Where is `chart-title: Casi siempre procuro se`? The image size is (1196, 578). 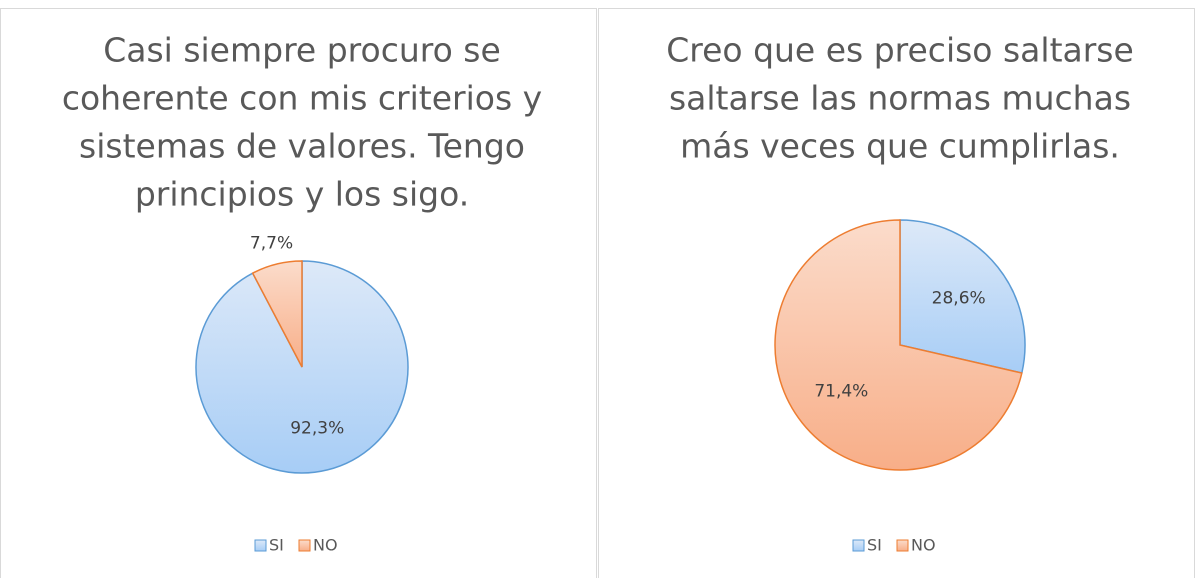 chart-title: Casi siempre procuro se is located at coordinates (302, 50).